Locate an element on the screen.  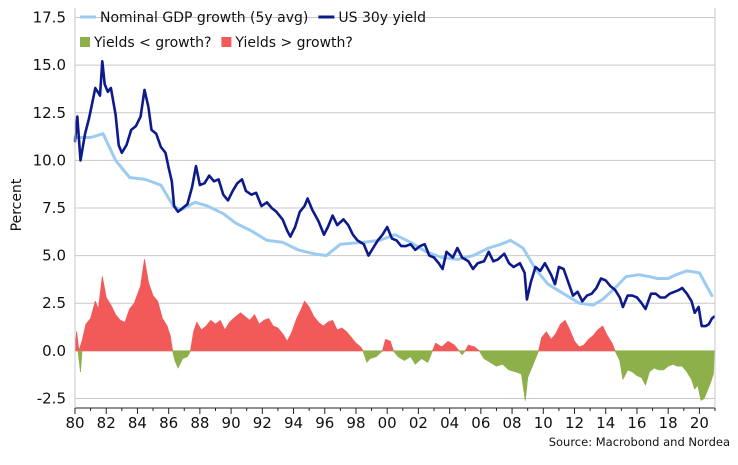
y-axis-label: Percent is located at coordinates (17, 204).